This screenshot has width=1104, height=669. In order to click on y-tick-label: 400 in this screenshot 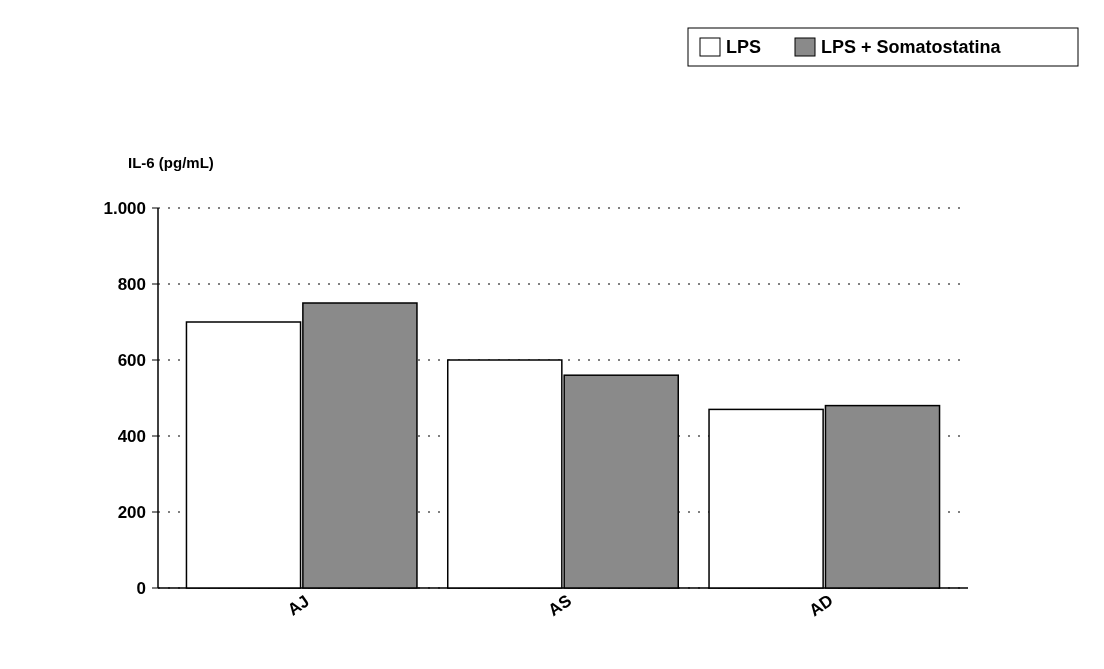, I will do `click(131, 436)`.